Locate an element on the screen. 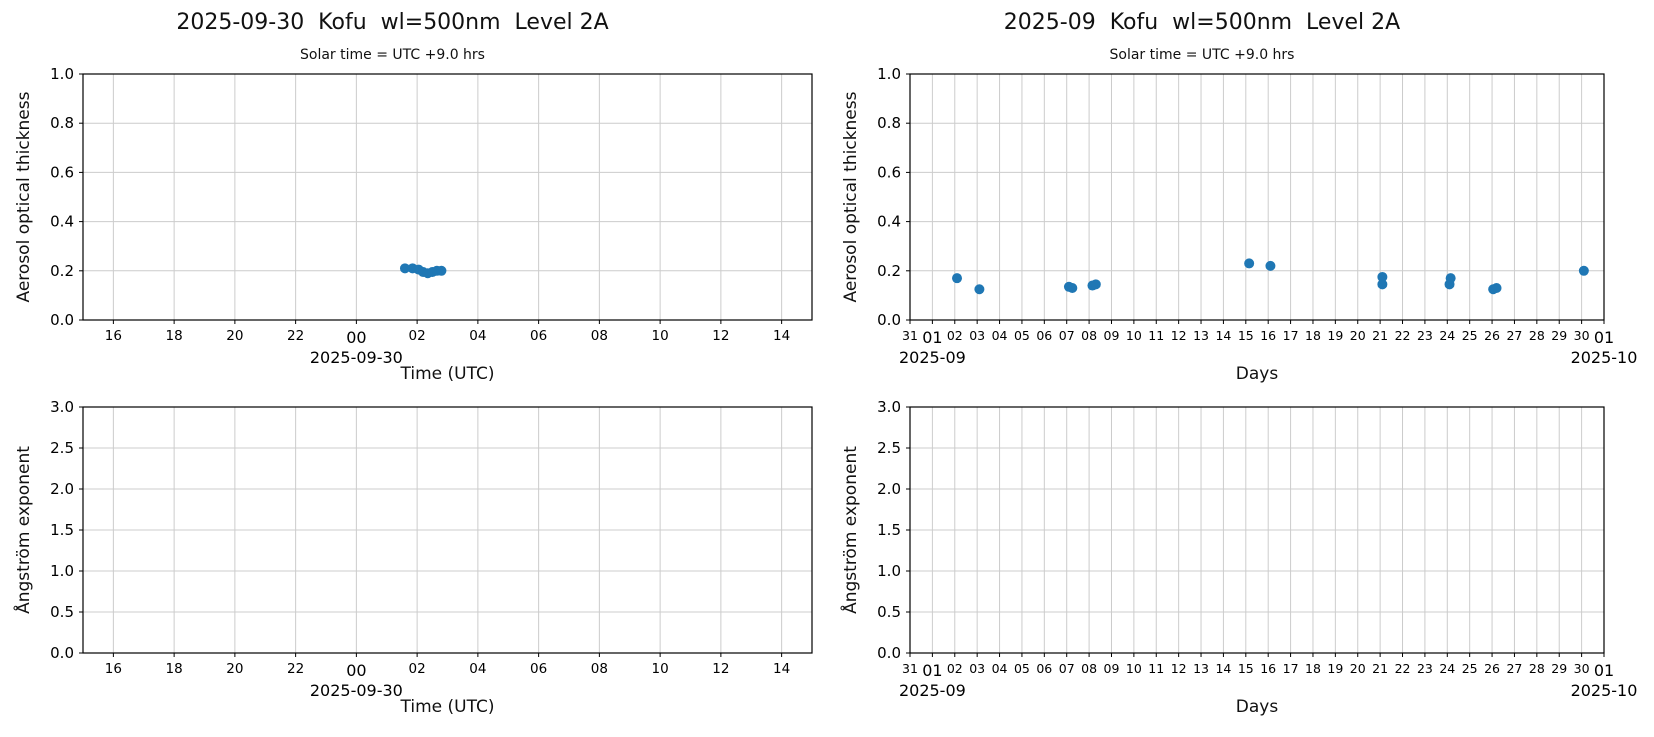 The width and height of the screenshot is (1654, 737). x-date-label: 2025-10 is located at coordinates (1604, 357).